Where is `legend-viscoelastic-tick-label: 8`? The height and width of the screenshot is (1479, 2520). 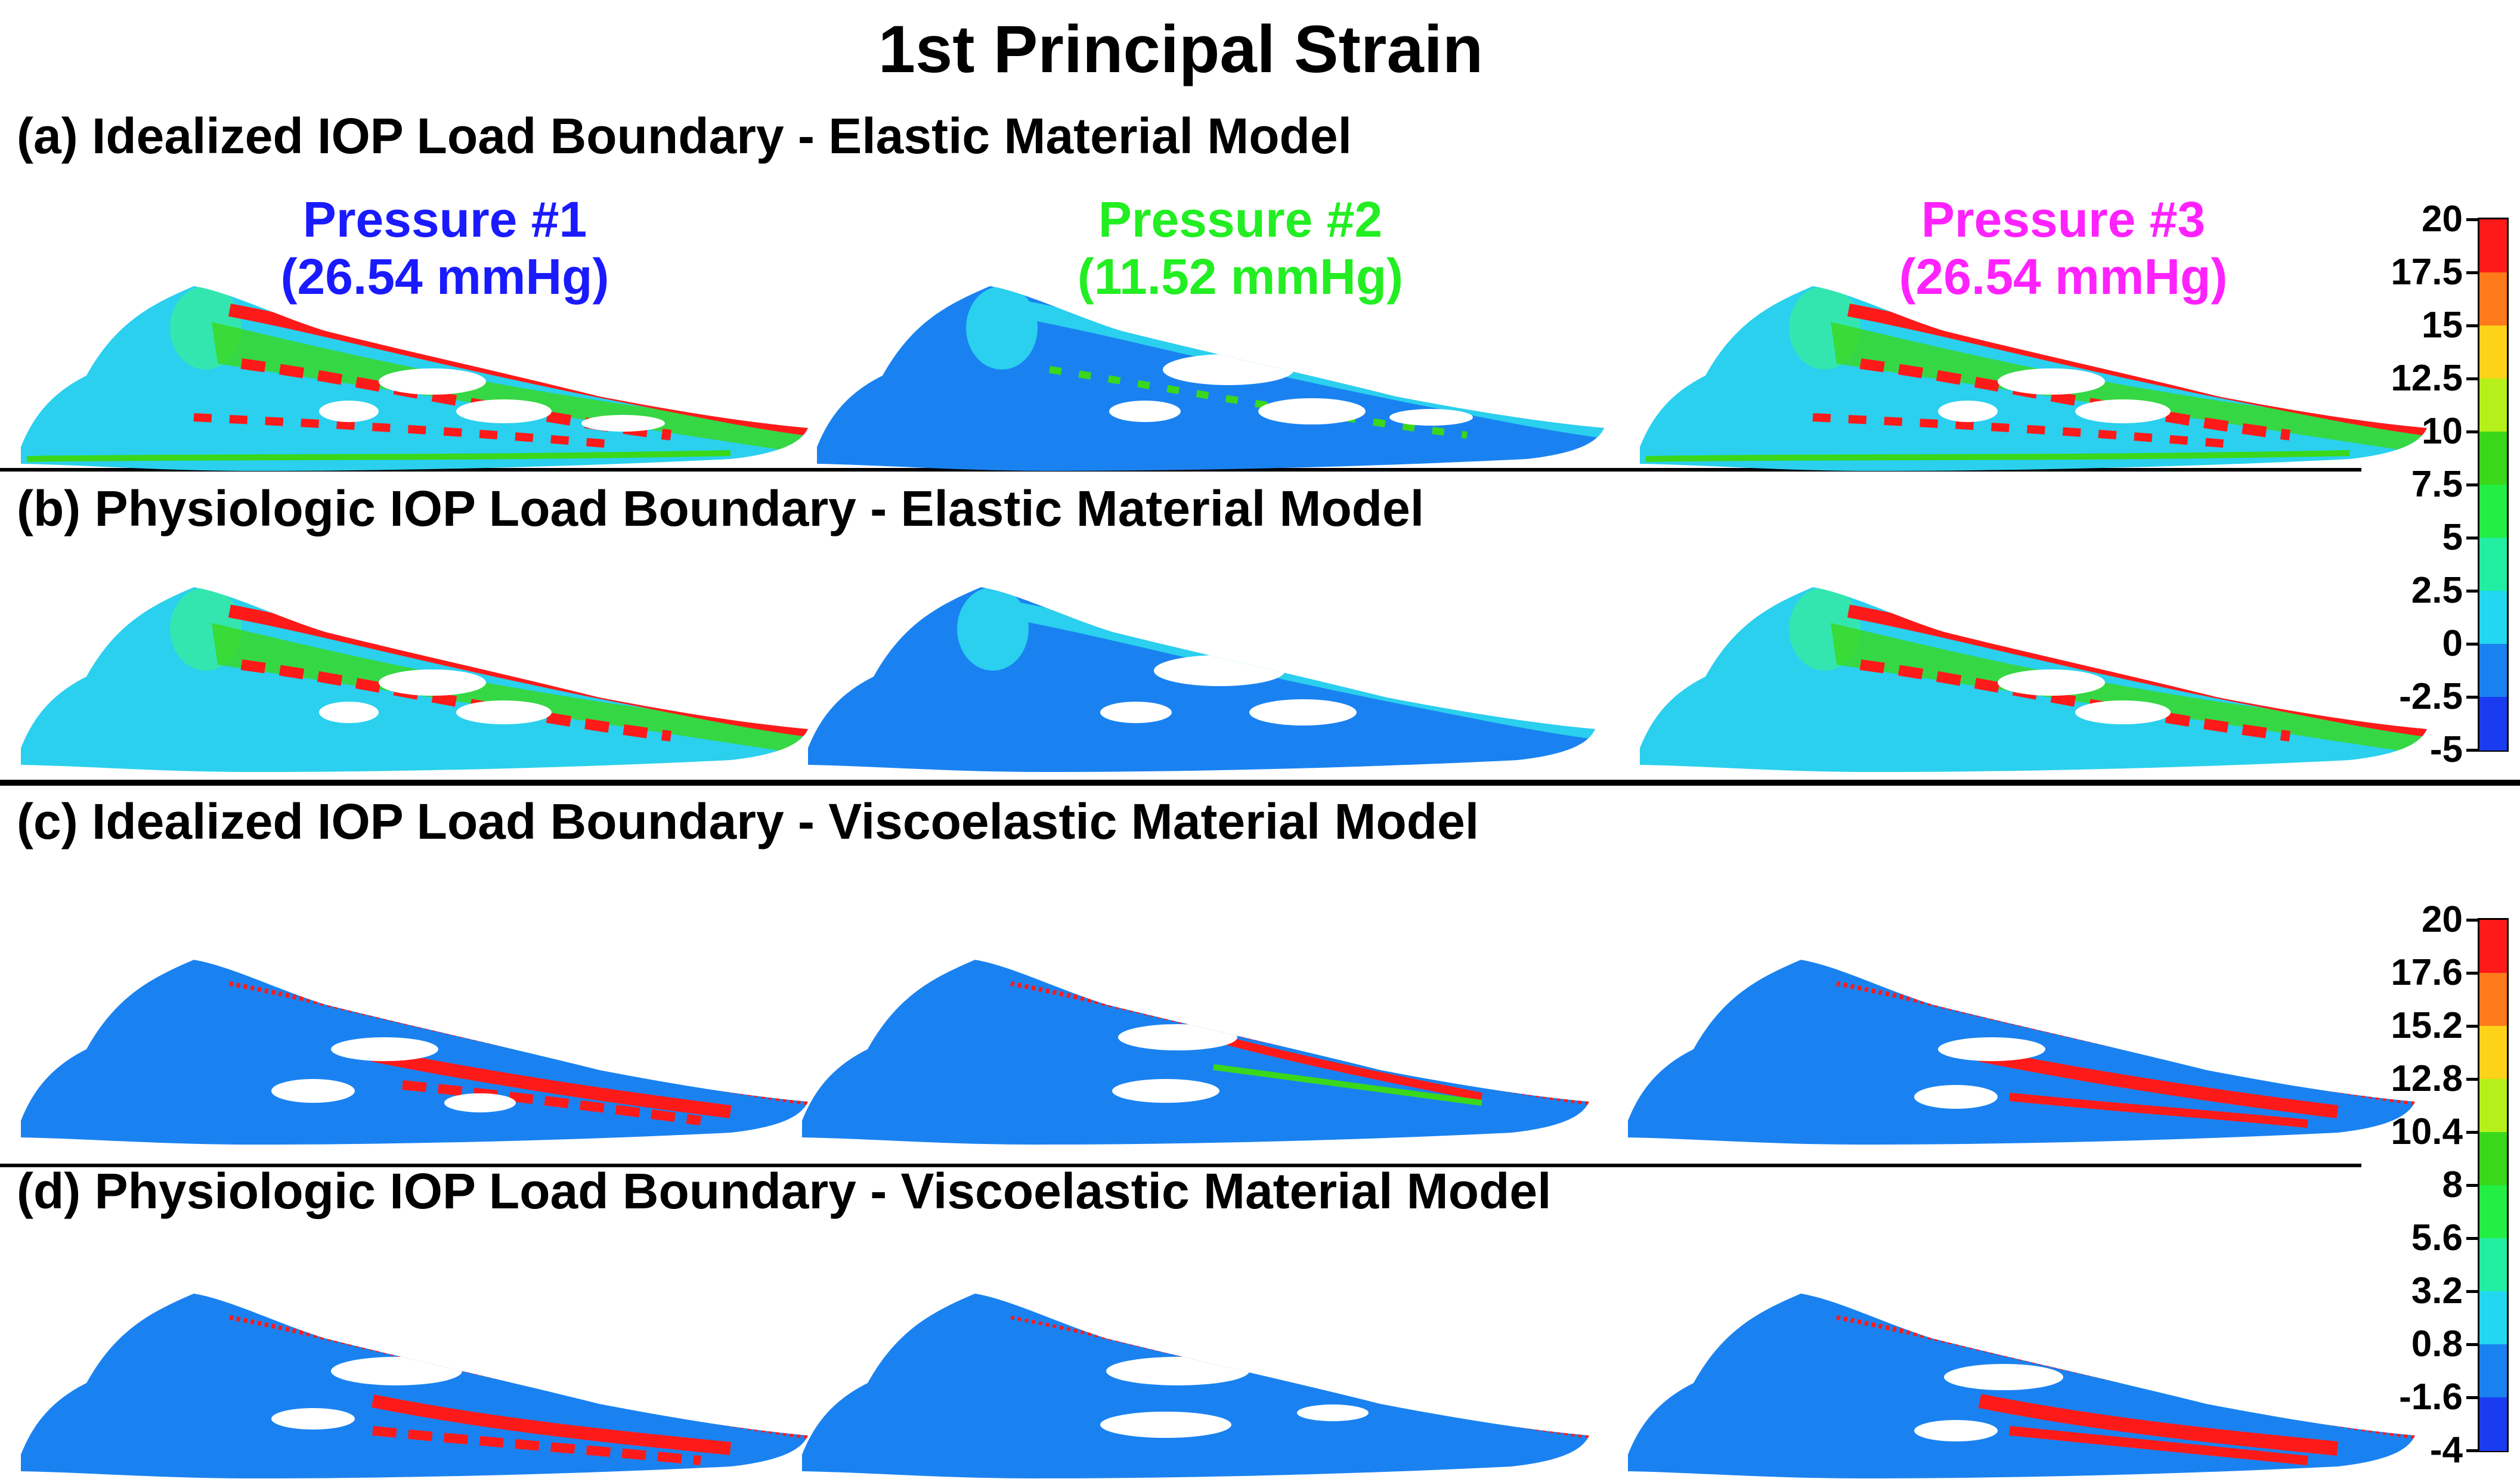 legend-viscoelastic-tick-label: 8 is located at coordinates (2452, 1185).